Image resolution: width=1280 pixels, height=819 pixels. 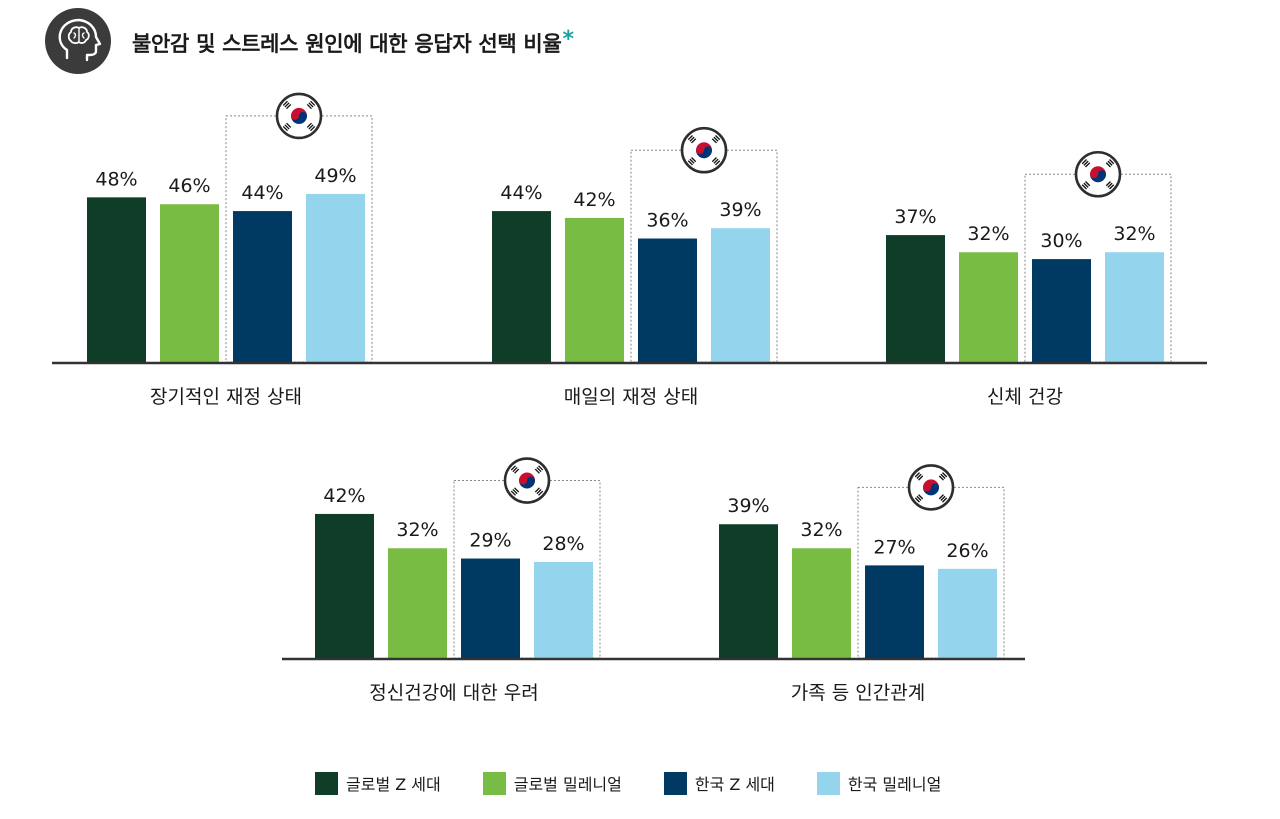 I want to click on category-label: 가족 등 인간관계, so click(x=858, y=693).